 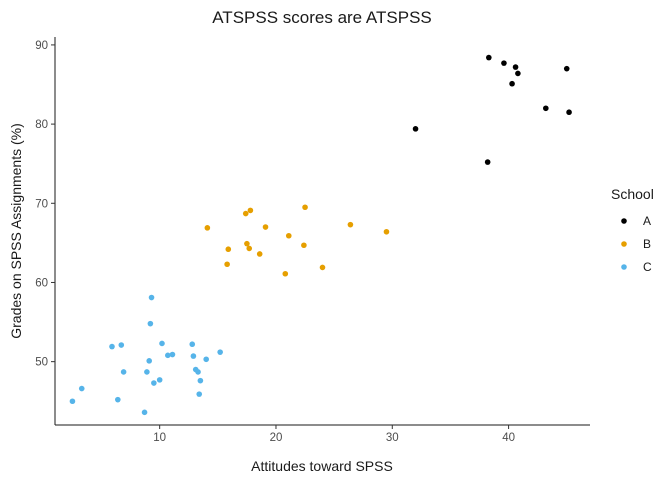 What do you see at coordinates (322, 17) in the screenshot?
I see `chart-title: ATSPSS scores are ATSPSS` at bounding box center [322, 17].